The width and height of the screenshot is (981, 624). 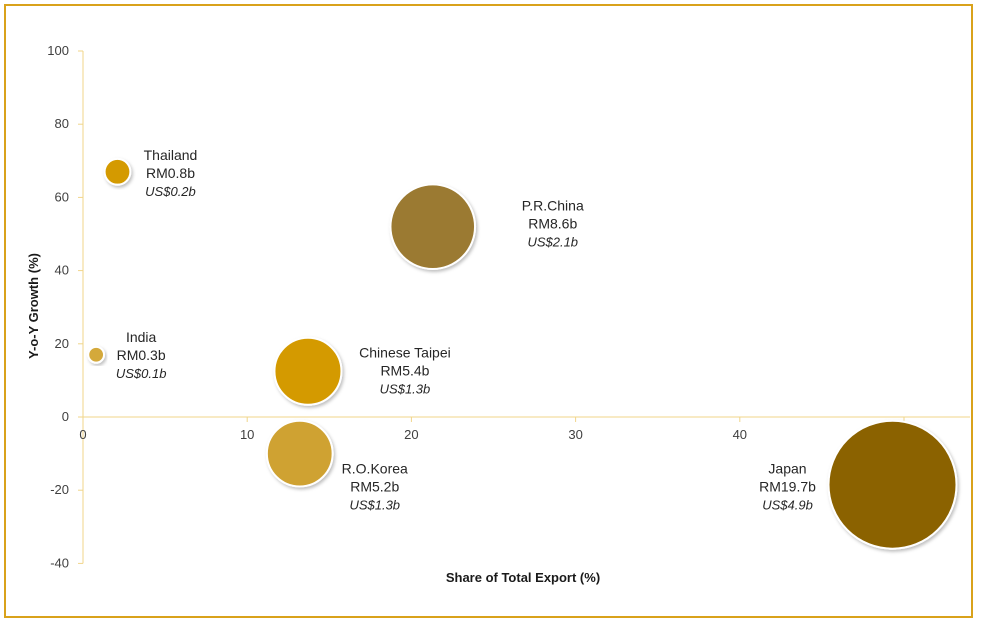 I want to click on data-label-thailand-usd: US$0.2b, so click(x=170, y=191).